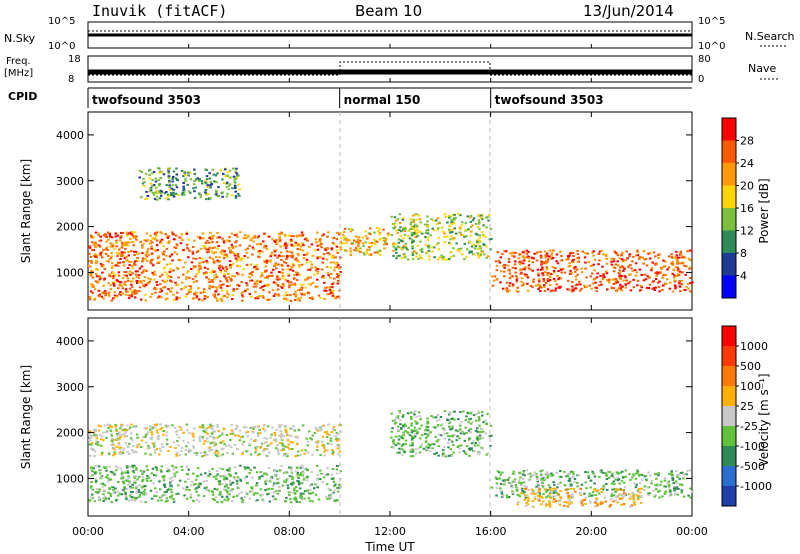  Describe the element at coordinates (18, 61) in the screenshot. I see `freq-label-1: Freq.` at that location.